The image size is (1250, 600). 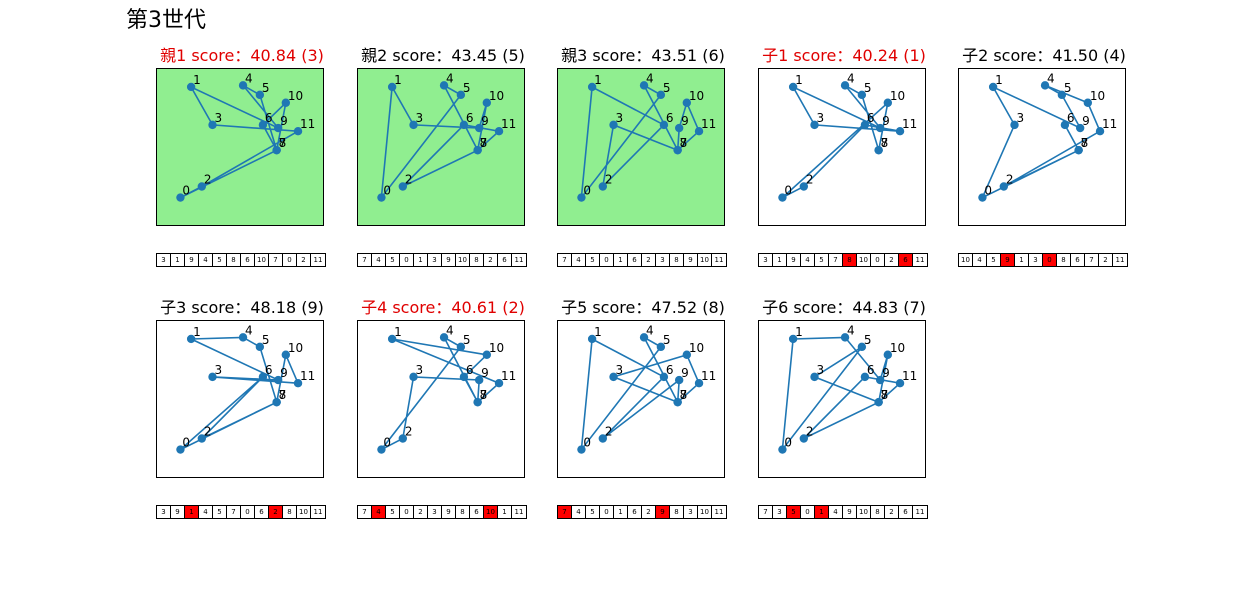 I want to click on panel-title: 親1 score：40.84 (3), so click(x=242, y=55).